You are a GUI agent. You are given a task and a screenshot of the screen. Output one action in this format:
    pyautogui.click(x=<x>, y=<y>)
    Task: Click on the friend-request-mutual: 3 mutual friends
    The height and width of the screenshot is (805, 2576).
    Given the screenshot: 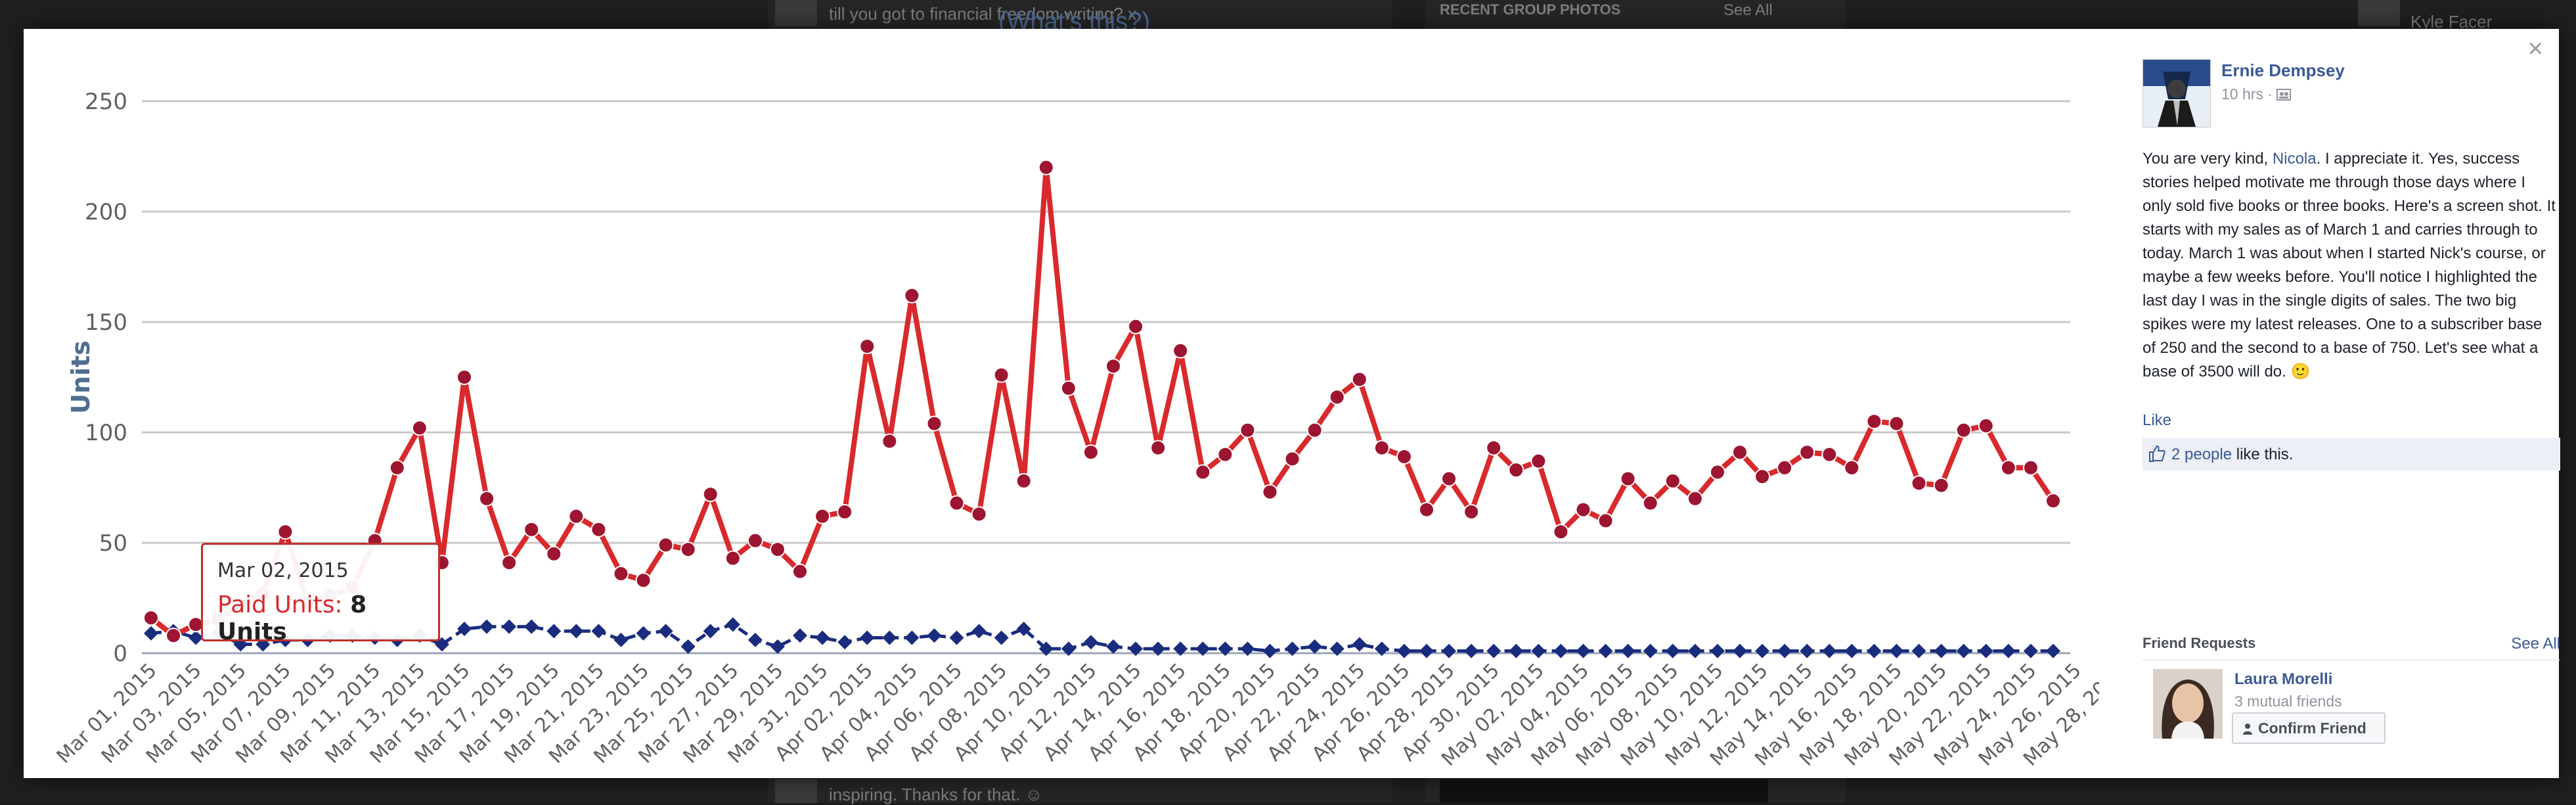 What is the action you would take?
    pyautogui.click(x=2288, y=701)
    